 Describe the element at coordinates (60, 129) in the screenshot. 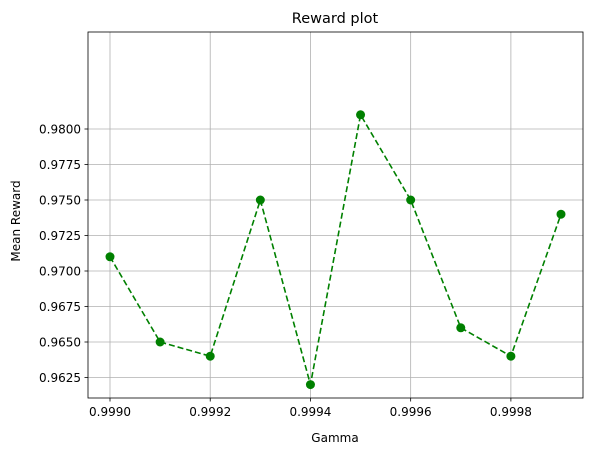

I see `y-tick-label: 0.9800` at that location.